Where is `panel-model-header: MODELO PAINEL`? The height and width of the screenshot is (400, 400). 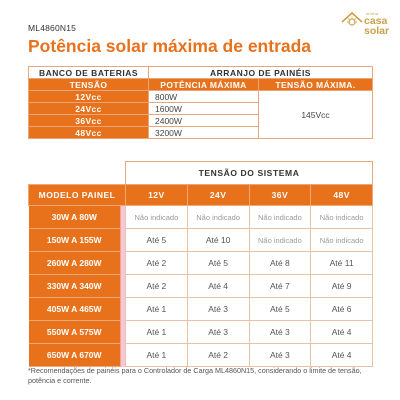 panel-model-header: MODELO PAINEL is located at coordinates (77, 195).